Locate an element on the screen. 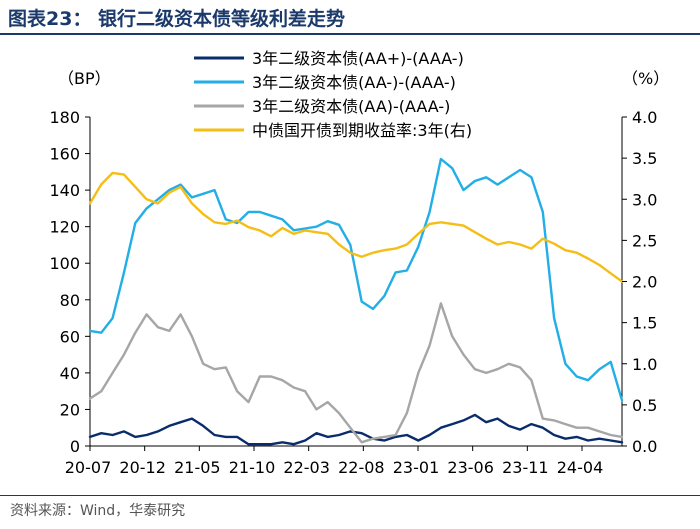  x-tick-label: 21-05 is located at coordinates (197, 467).